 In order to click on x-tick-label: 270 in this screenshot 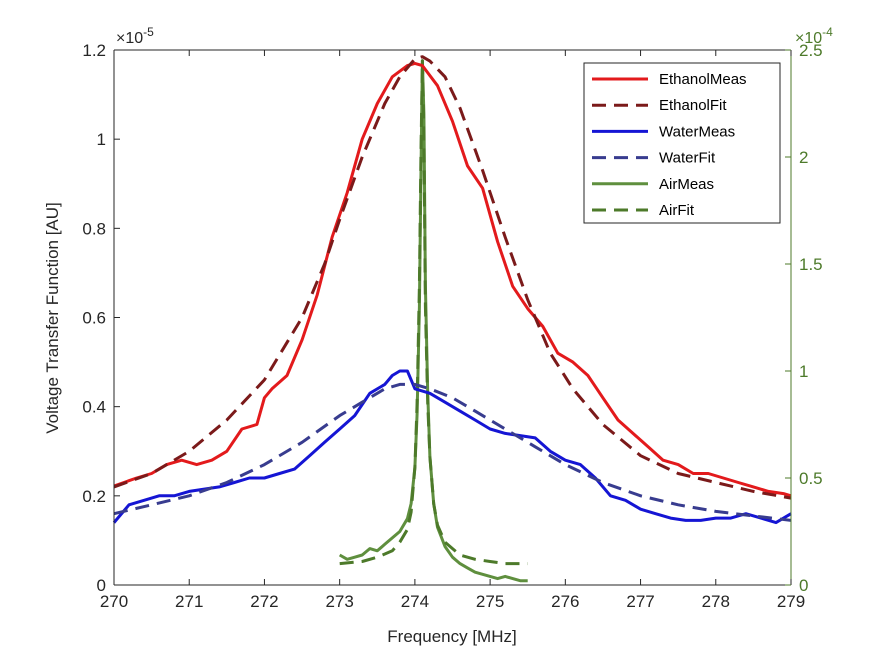, I will do `click(114, 601)`.